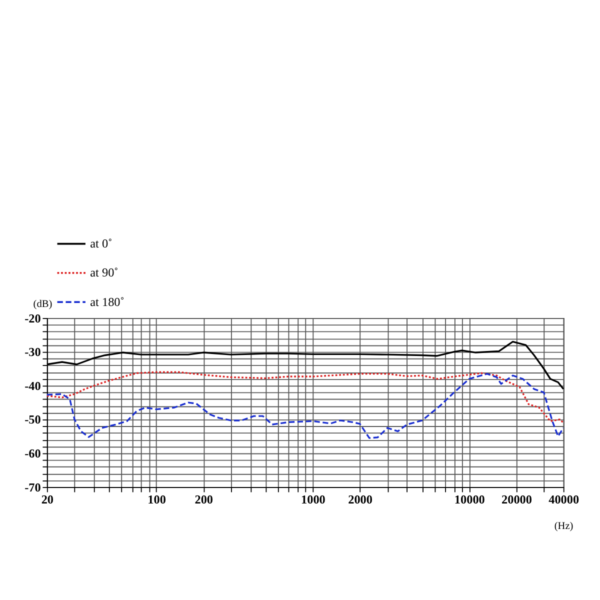  I want to click on y-tick-label: -50, so click(32, 419).